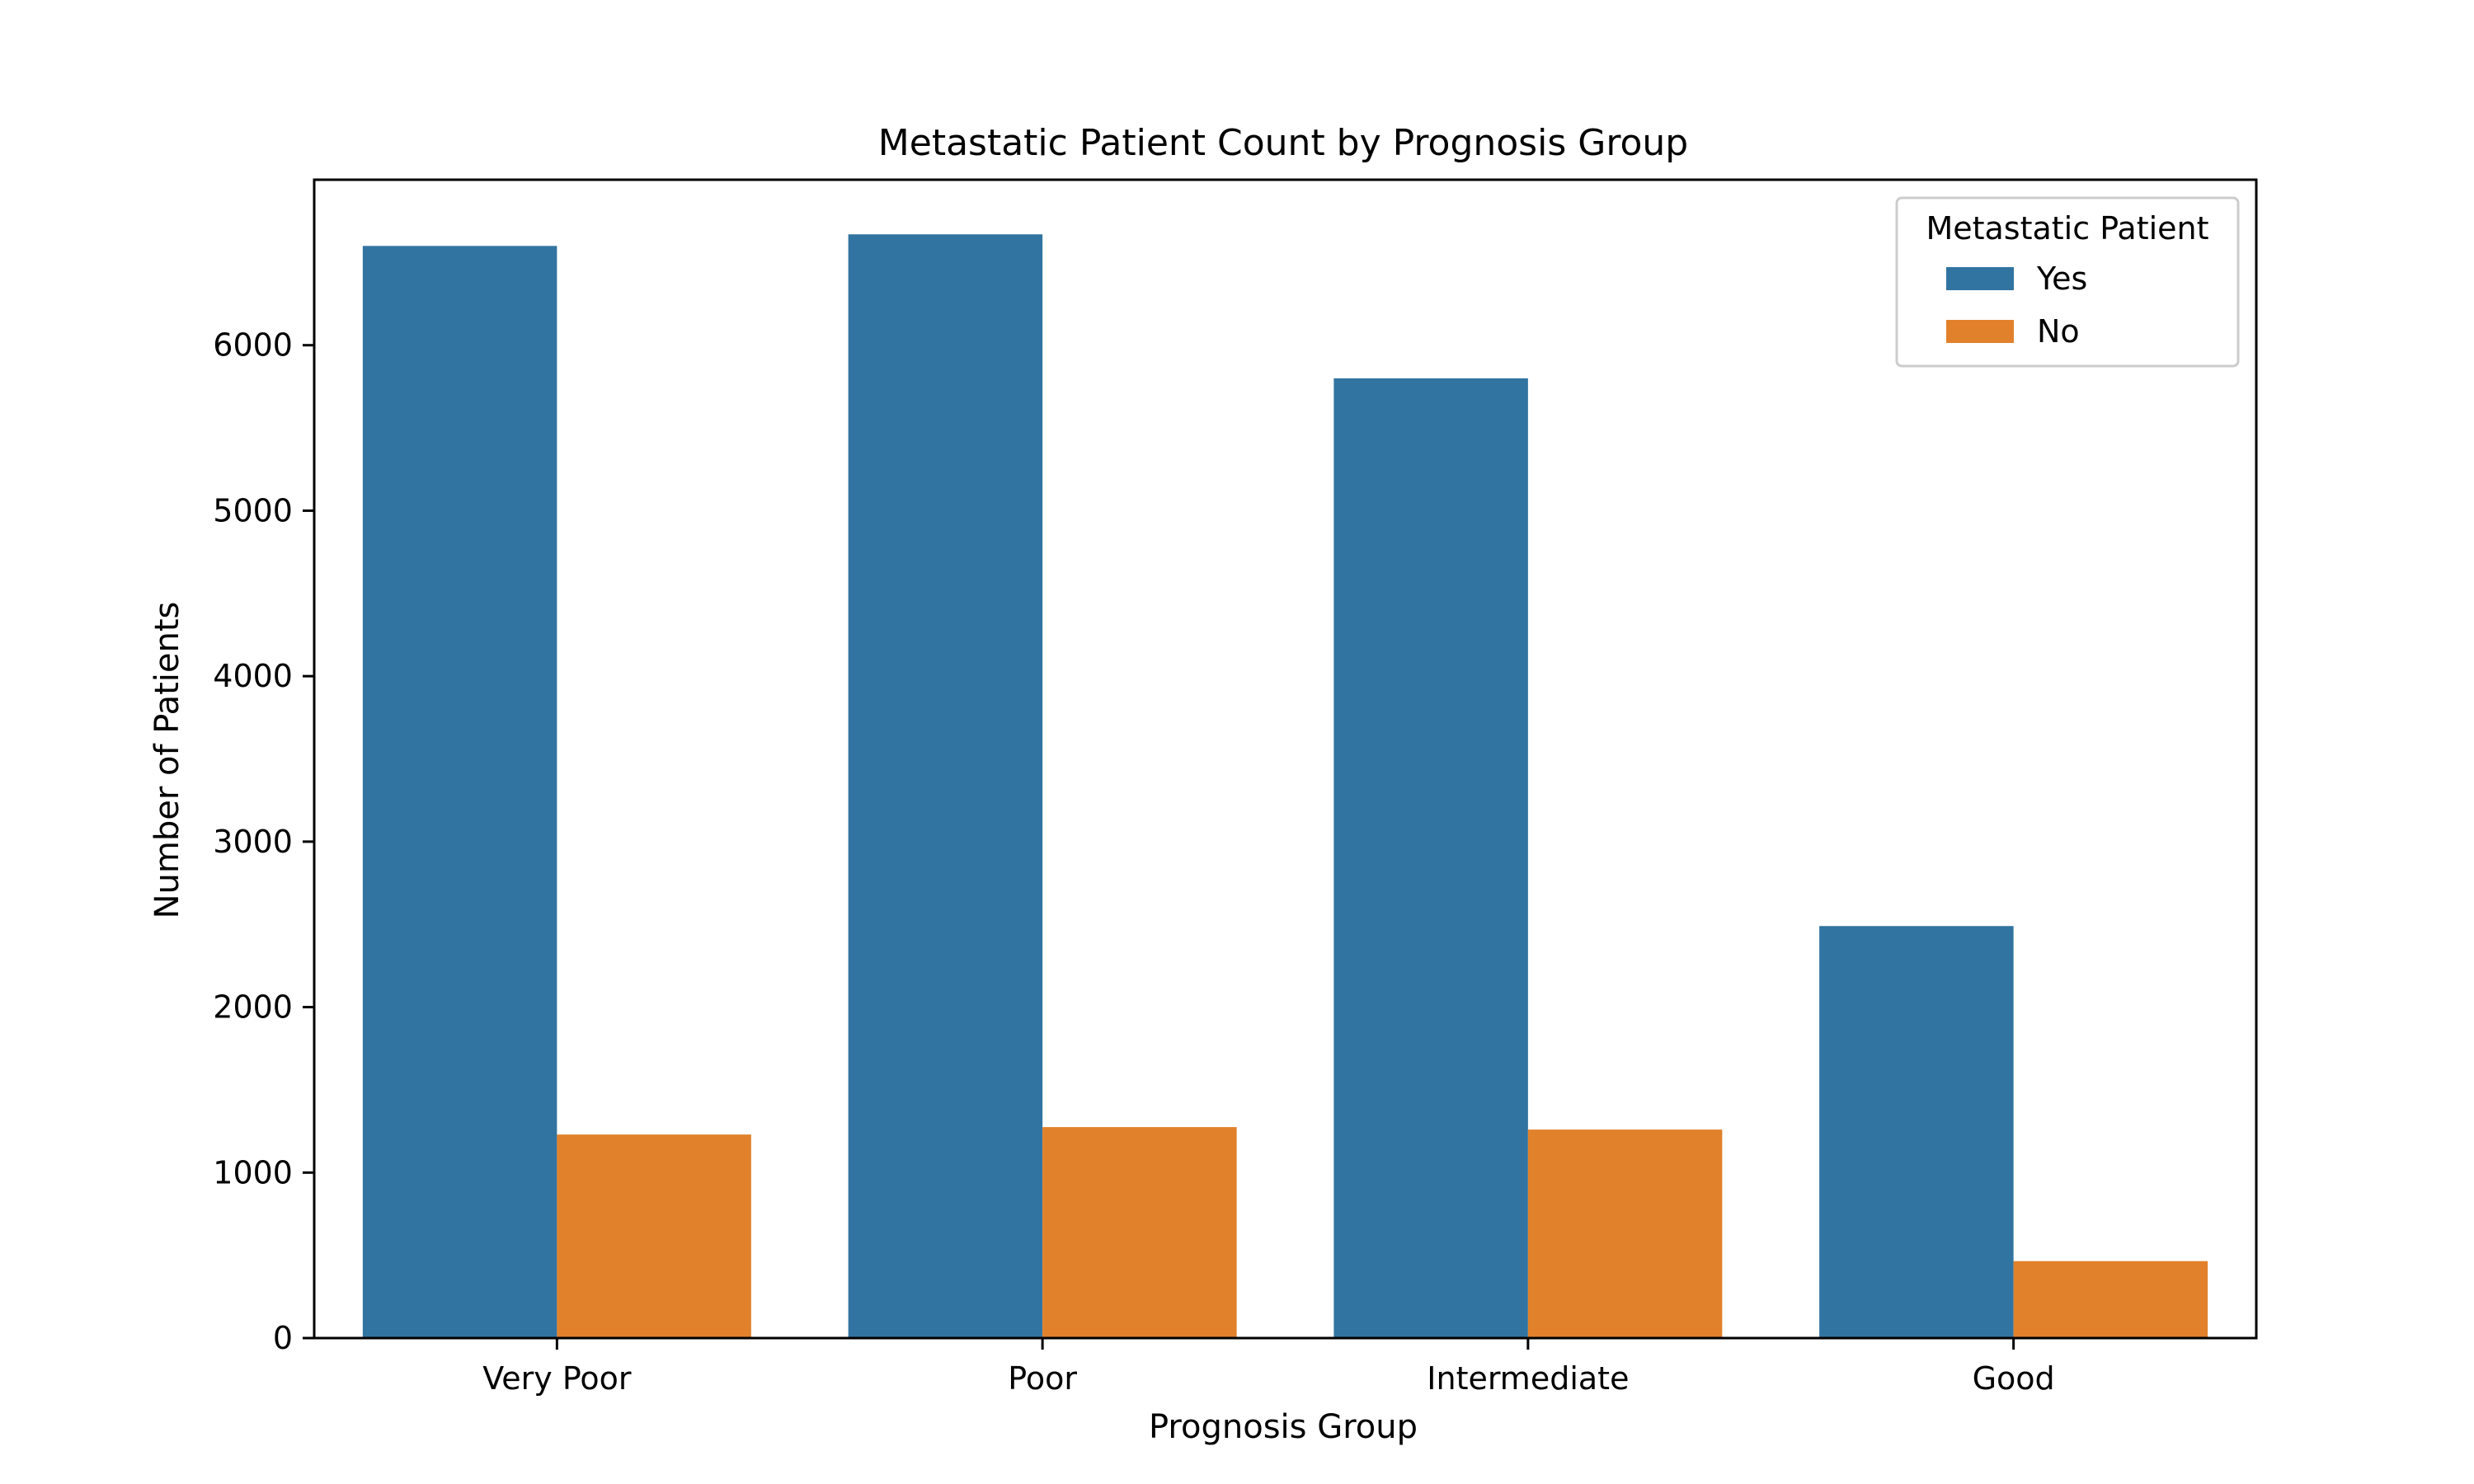 The image size is (2474, 1484). I want to click on y-tick-label: 4000, so click(253, 676).